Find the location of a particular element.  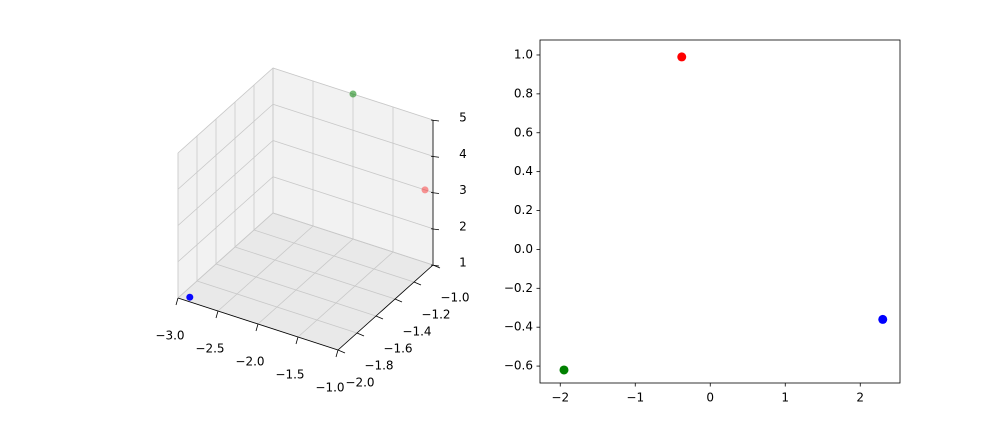

y-tick-label: 0.6 is located at coordinates (523, 132).